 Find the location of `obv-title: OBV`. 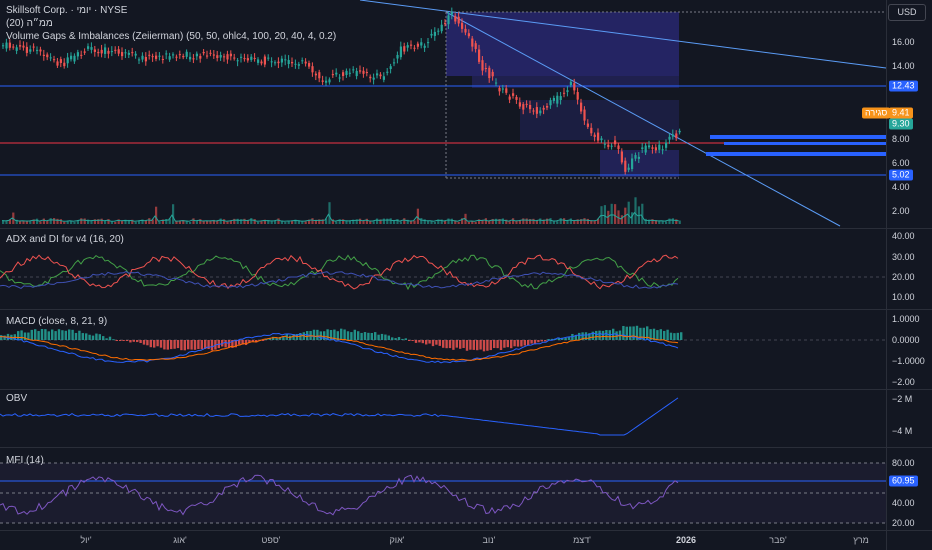

obv-title: OBV is located at coordinates (17, 398).